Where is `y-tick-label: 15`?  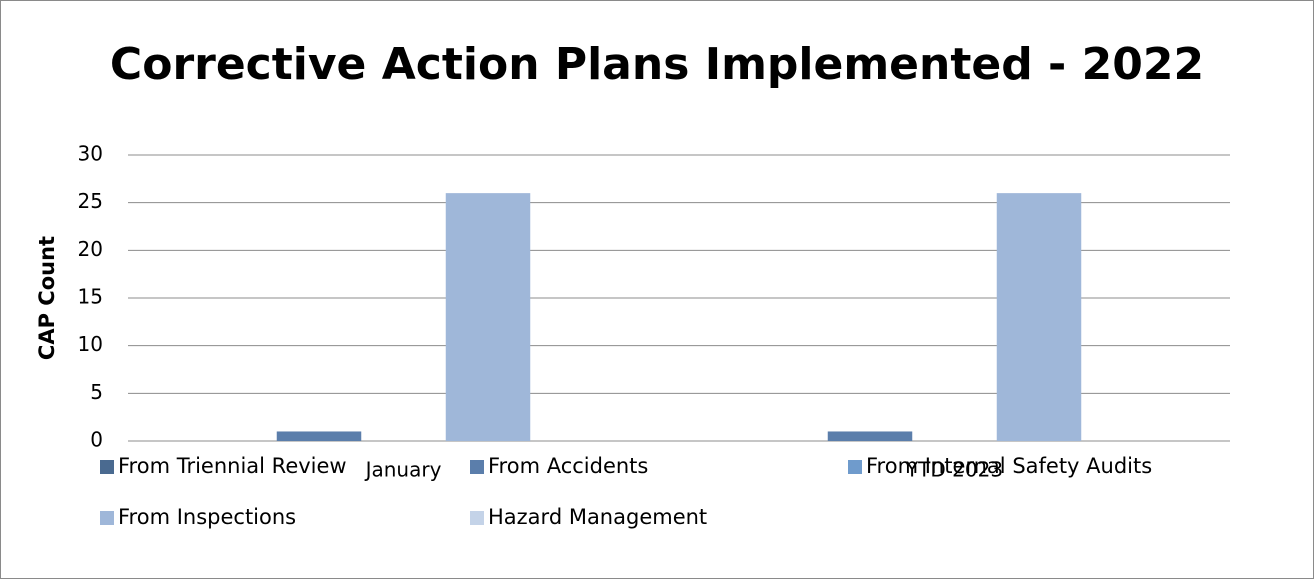 y-tick-label: 15 is located at coordinates (90, 297).